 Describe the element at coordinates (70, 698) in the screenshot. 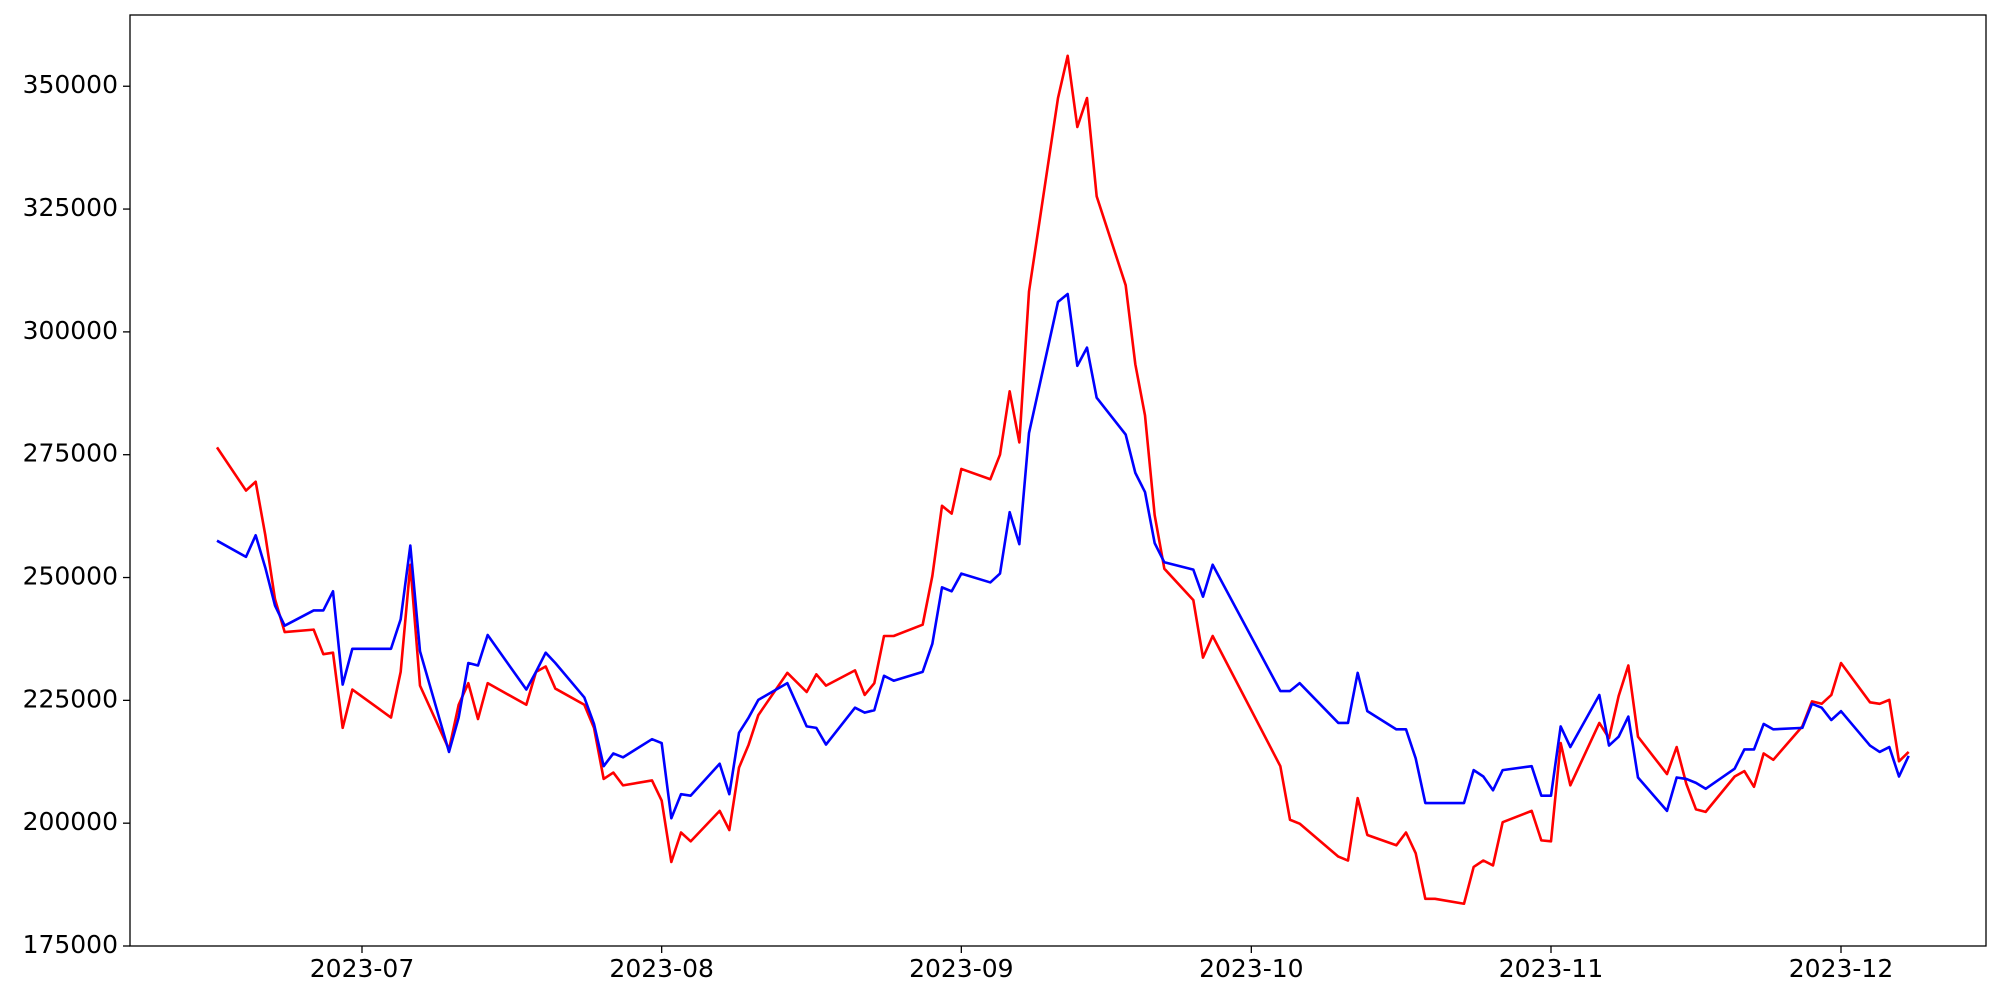

I see `y-tick-label: 225000` at that location.